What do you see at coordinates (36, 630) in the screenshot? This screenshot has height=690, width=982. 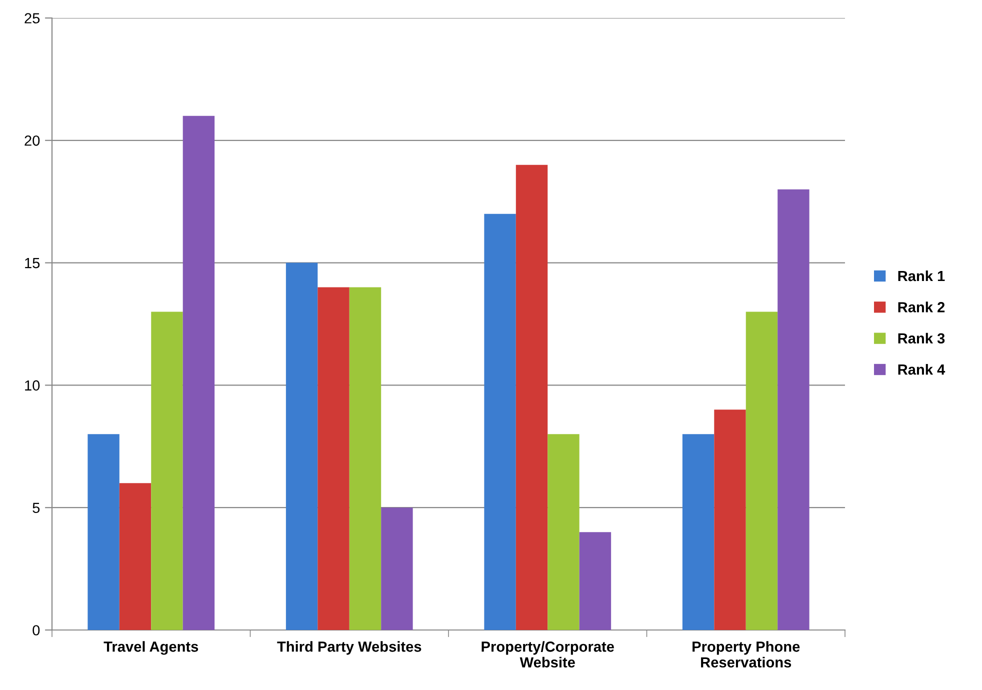 I see `y-tick-label: 0` at bounding box center [36, 630].